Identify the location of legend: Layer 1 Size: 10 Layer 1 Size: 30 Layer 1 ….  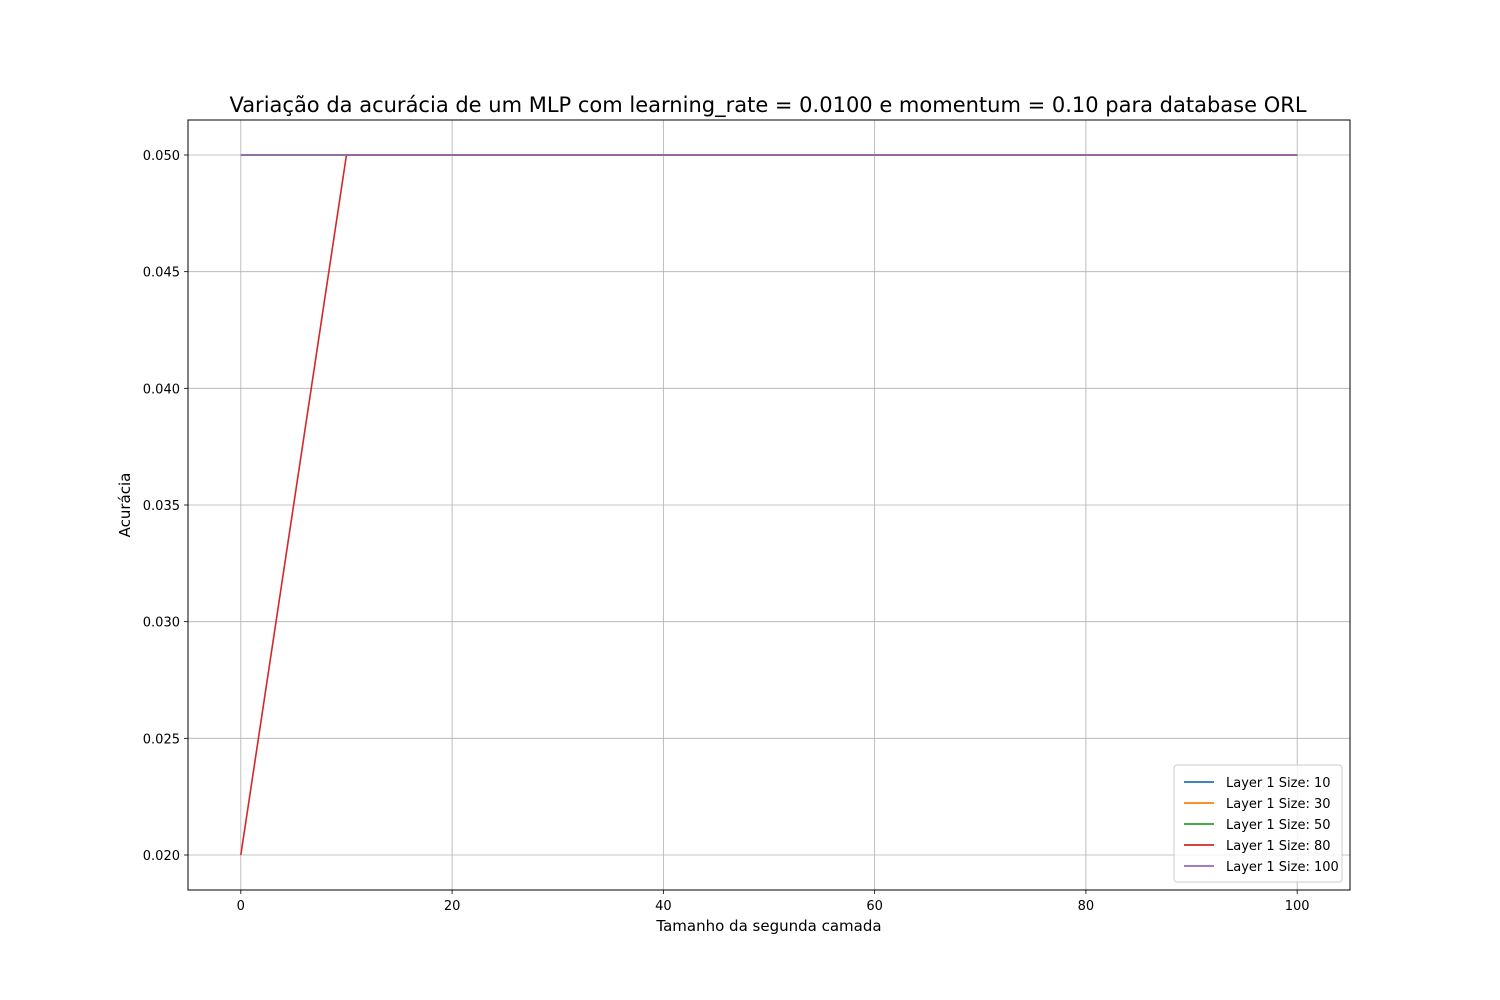
(1258, 823).